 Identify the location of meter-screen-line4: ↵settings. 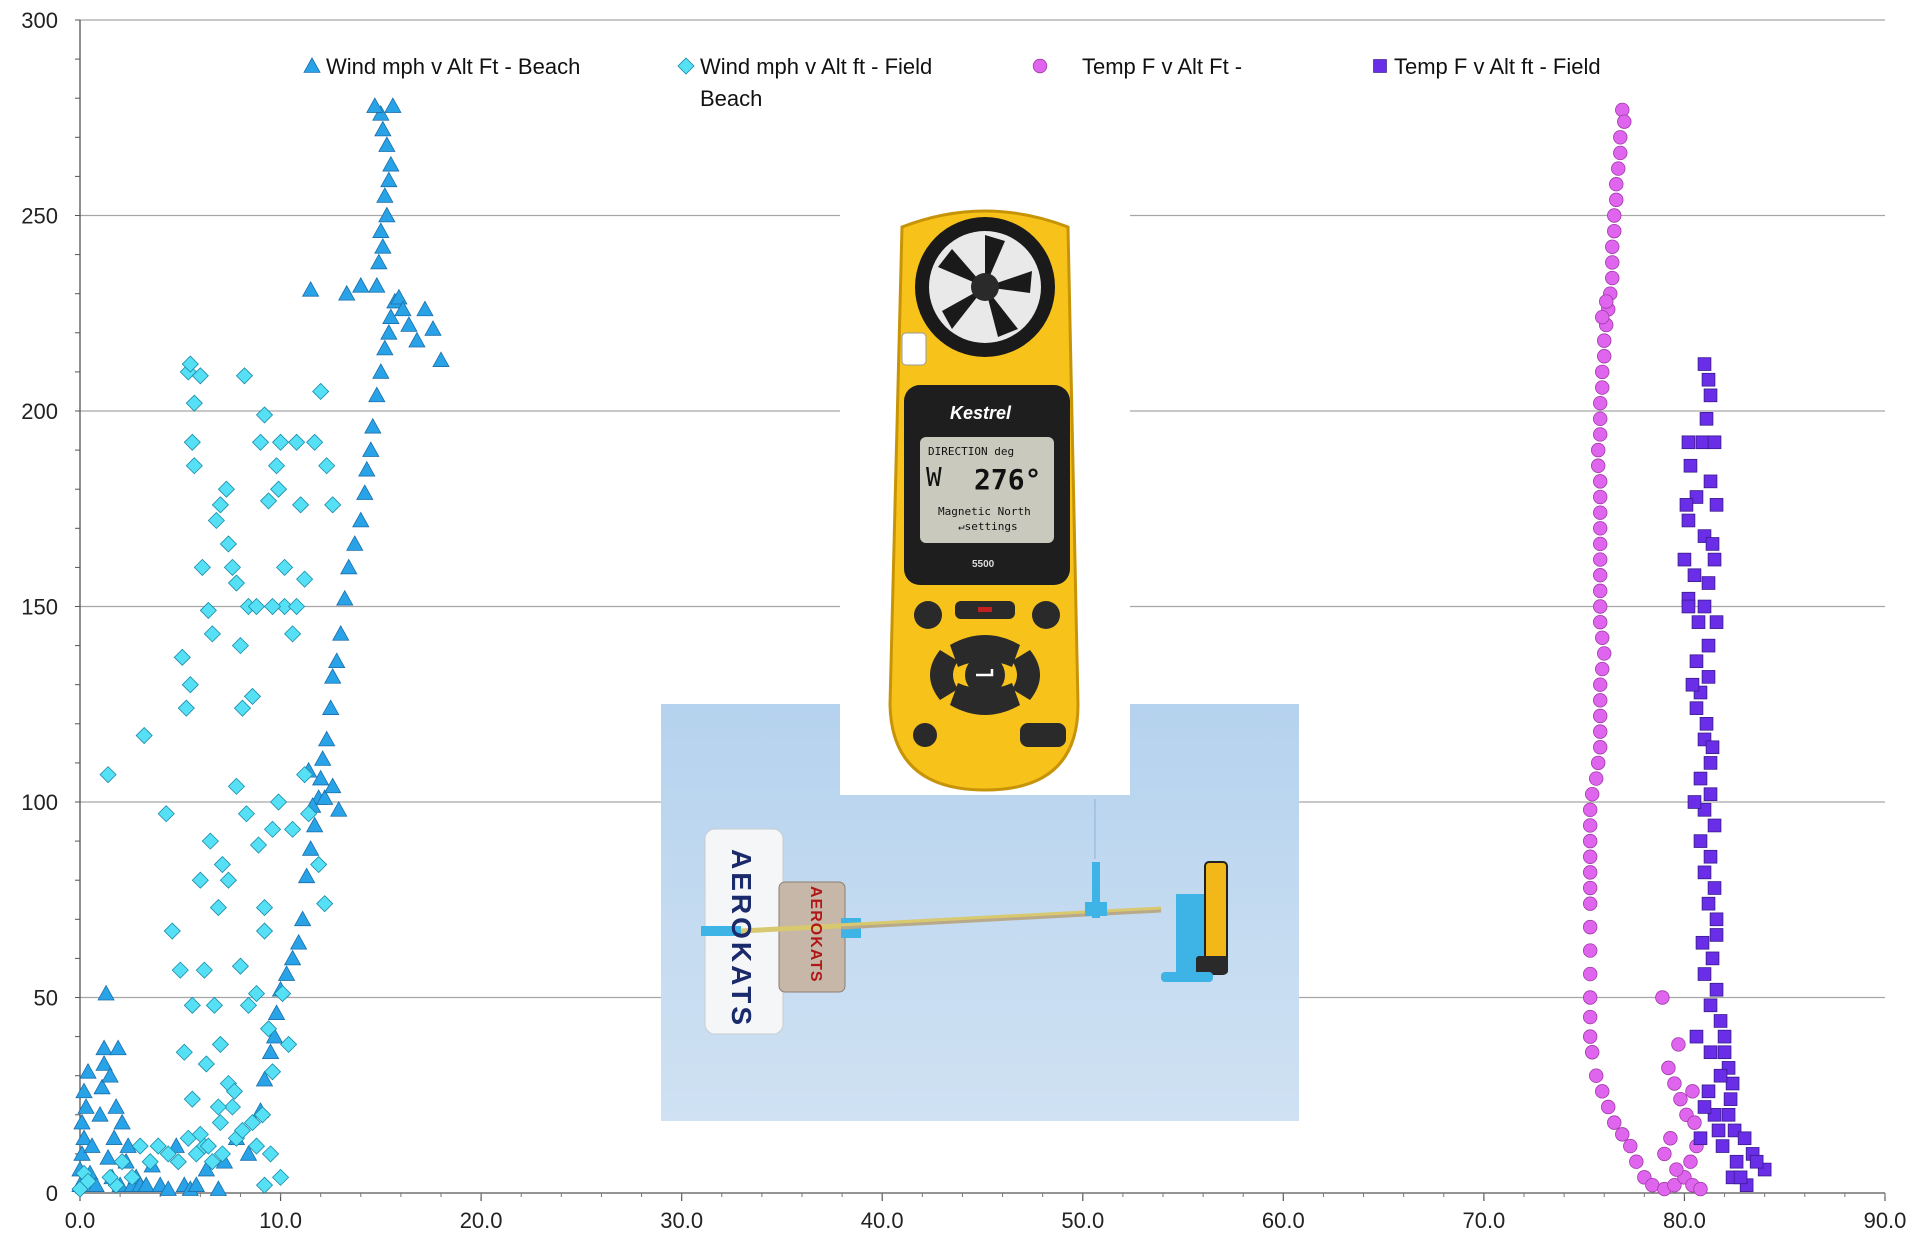
(988, 526).